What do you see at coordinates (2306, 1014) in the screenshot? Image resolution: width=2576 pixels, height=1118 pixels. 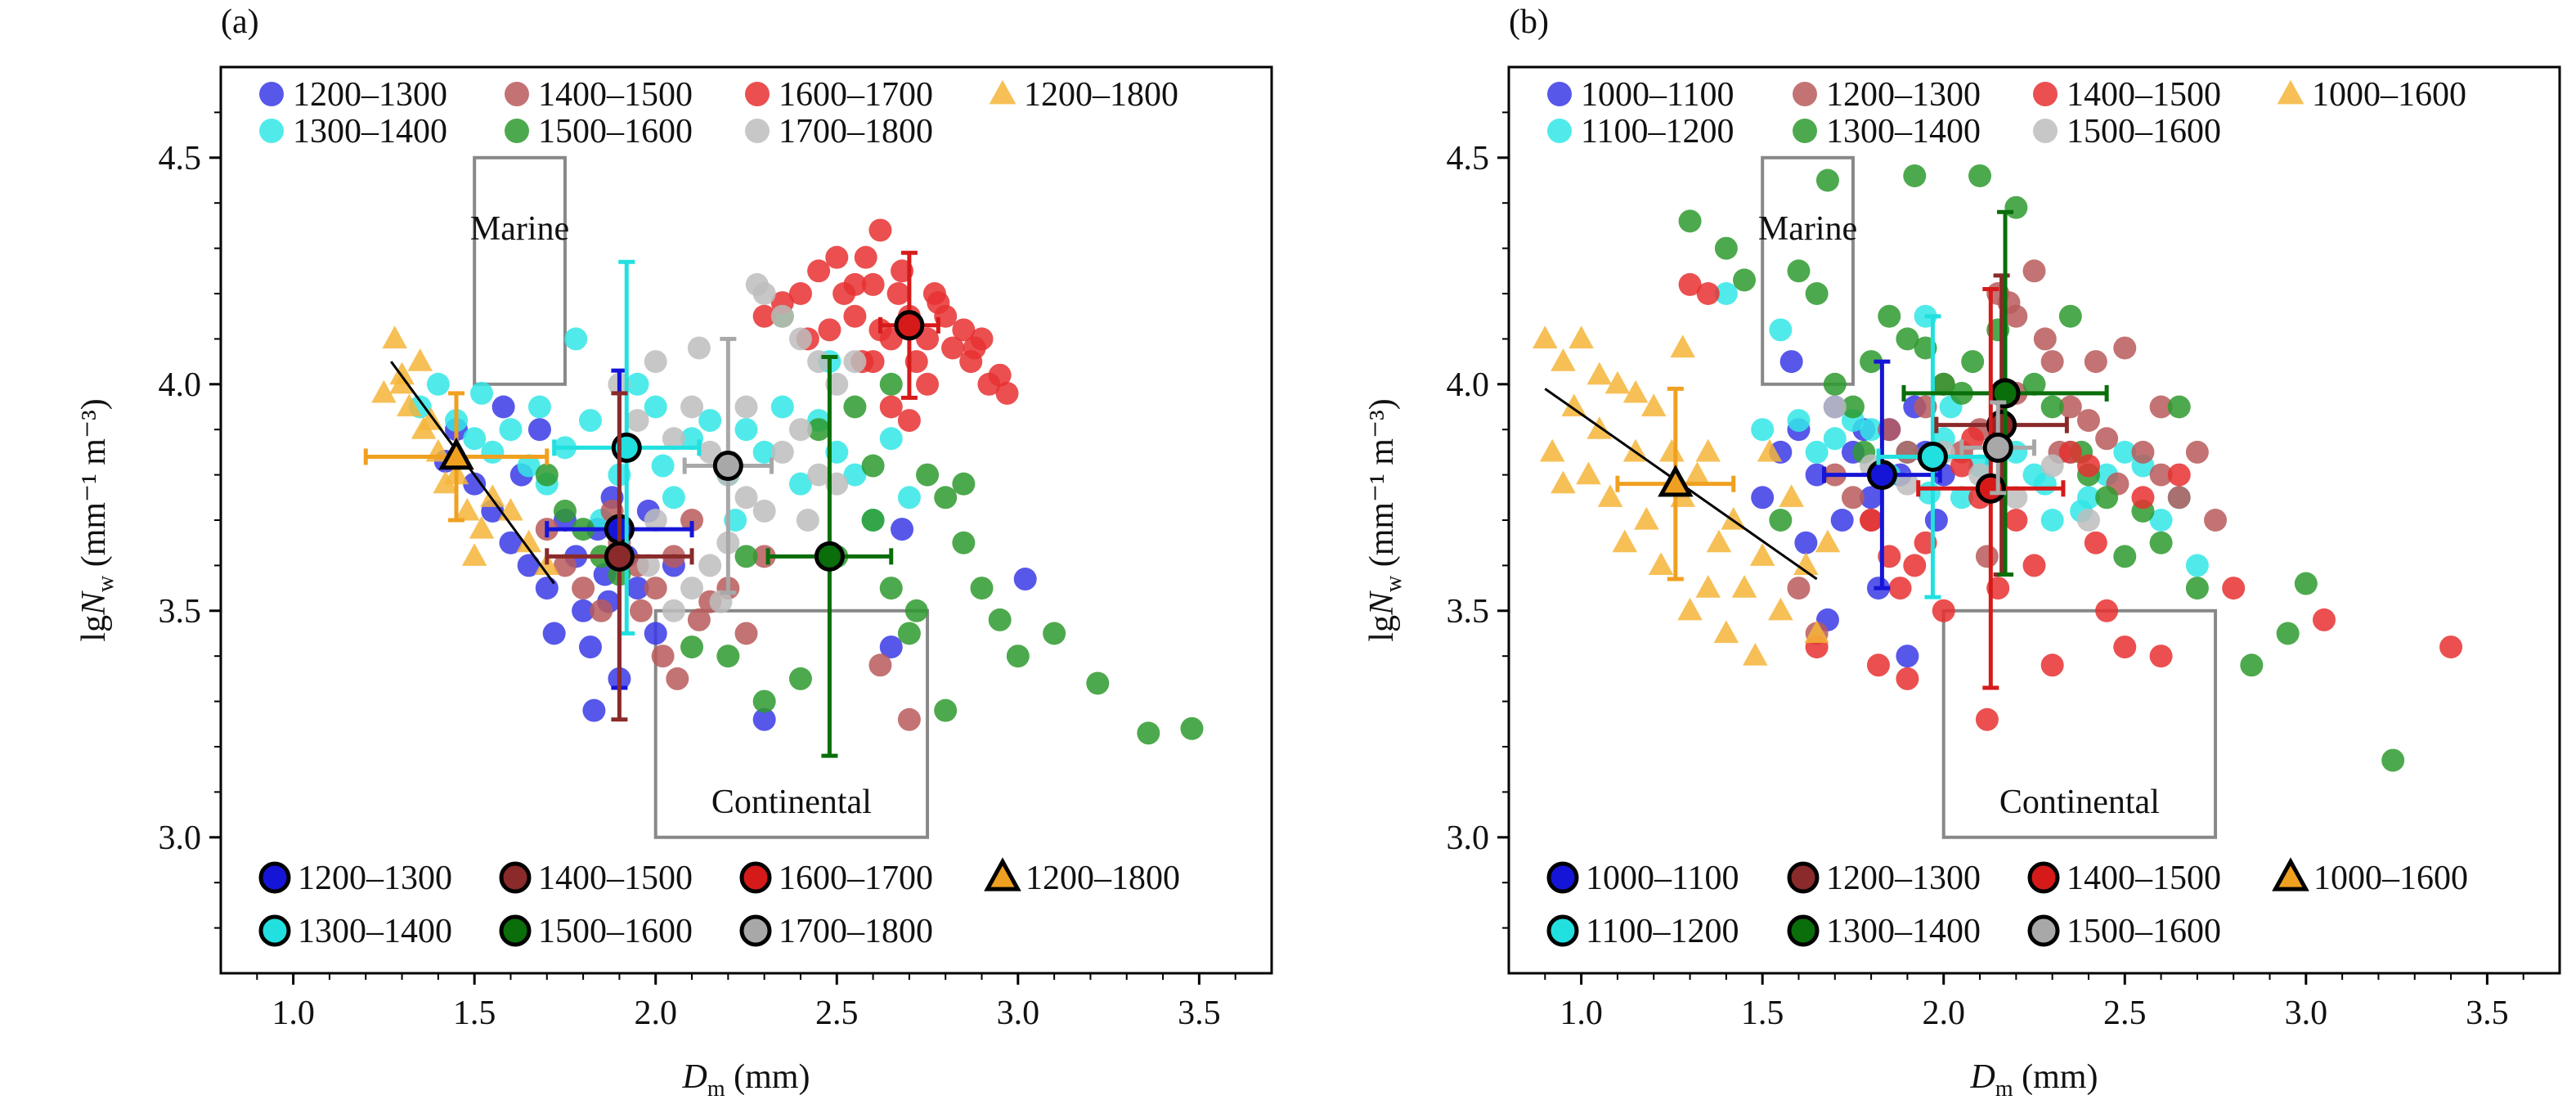 I see `x-tick-label: 3.0` at bounding box center [2306, 1014].